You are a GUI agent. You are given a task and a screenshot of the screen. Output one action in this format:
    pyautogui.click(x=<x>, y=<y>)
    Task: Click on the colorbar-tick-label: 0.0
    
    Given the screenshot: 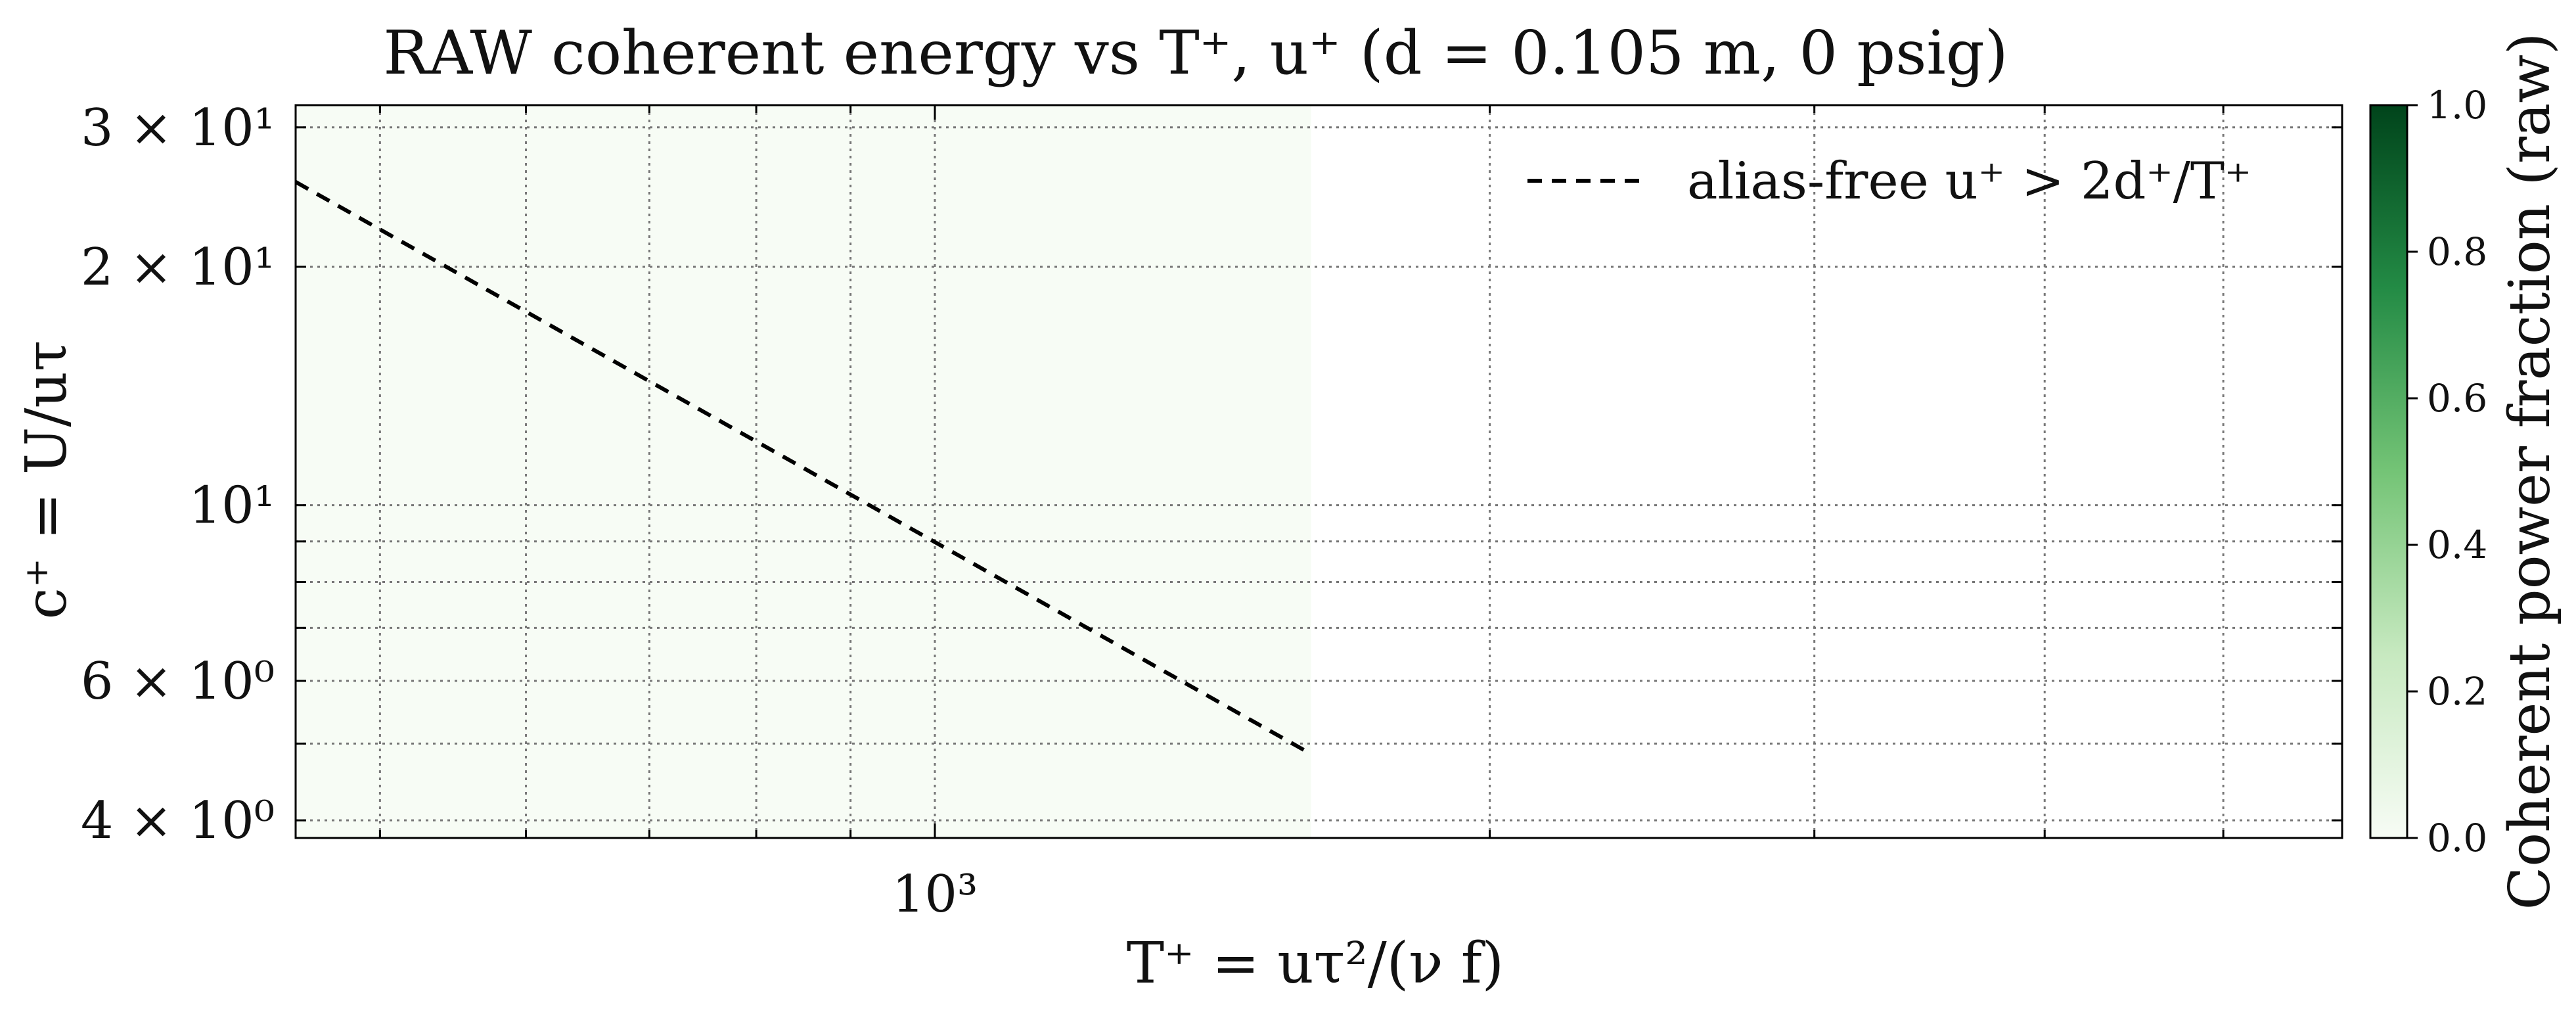 What is the action you would take?
    pyautogui.click(x=2457, y=838)
    